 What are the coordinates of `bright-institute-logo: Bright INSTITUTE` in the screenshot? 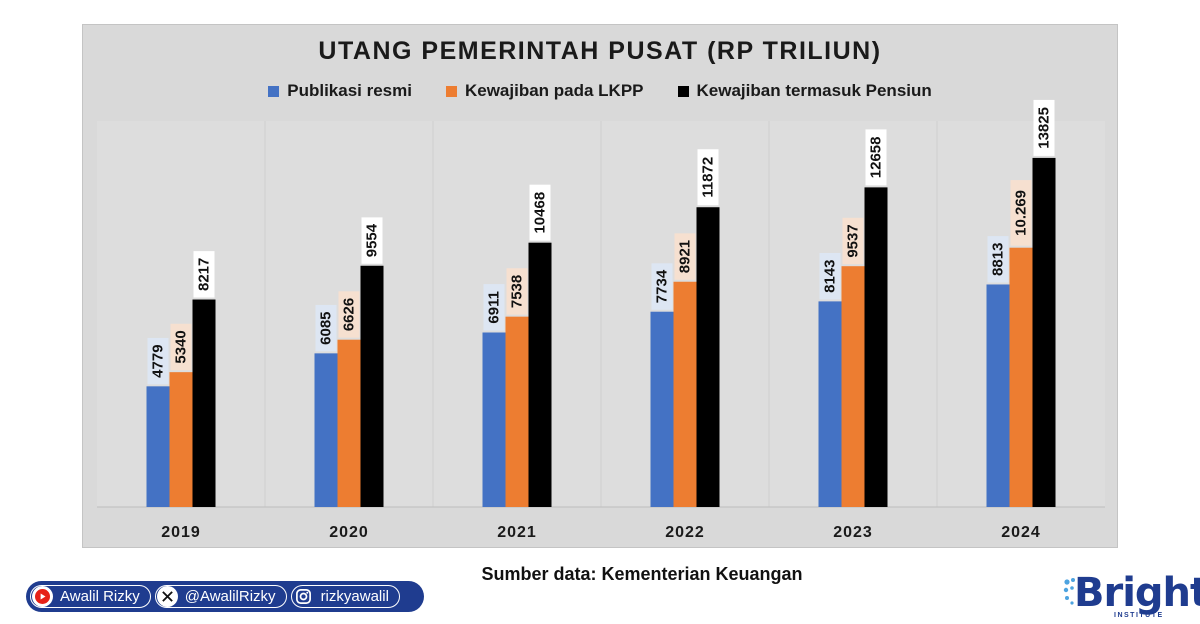 It's located at (1126, 597).